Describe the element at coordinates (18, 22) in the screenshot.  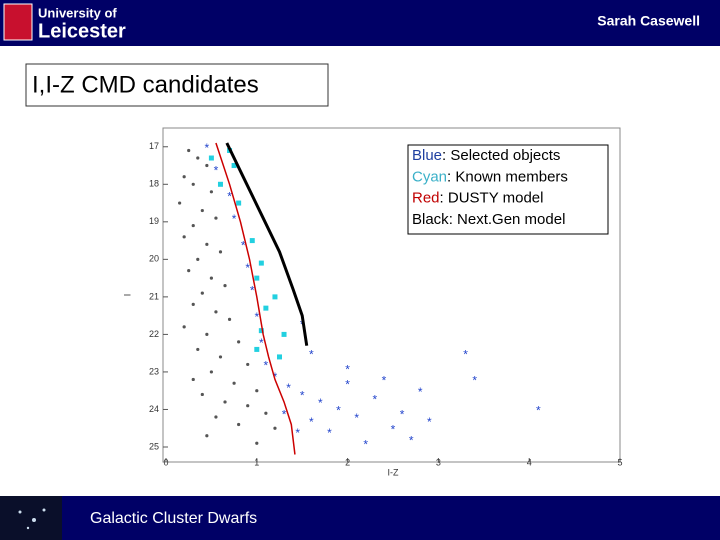
I see `logo-shield` at that location.